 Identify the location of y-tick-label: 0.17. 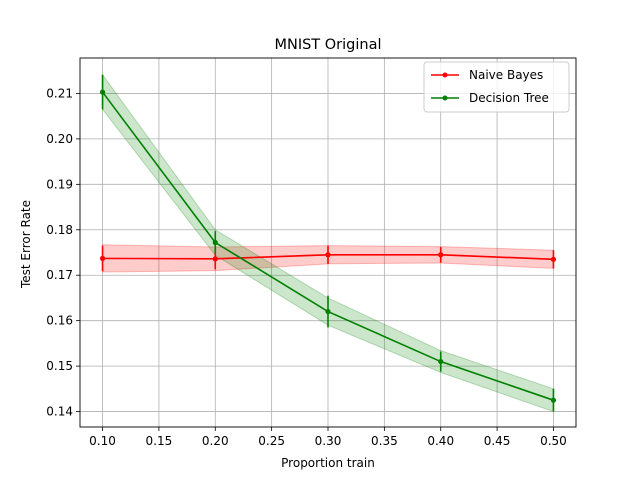
(59, 275).